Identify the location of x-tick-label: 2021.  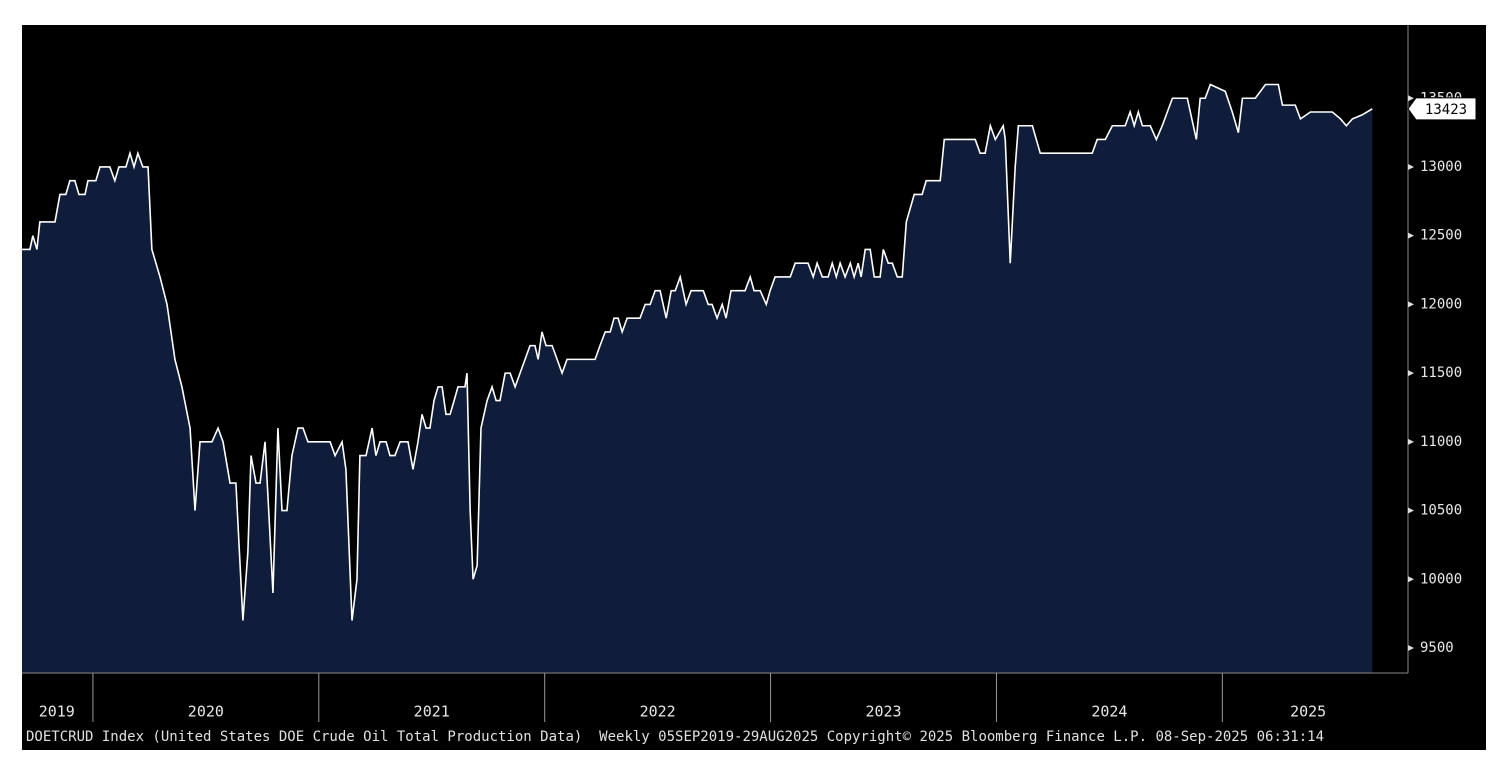
(432, 712).